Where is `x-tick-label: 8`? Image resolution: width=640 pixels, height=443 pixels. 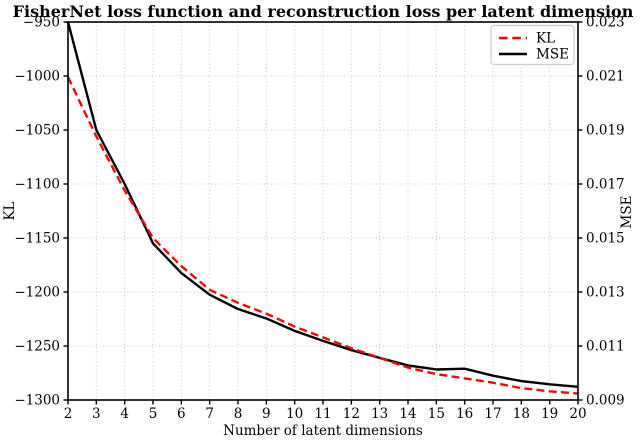
x-tick-label: 8 is located at coordinates (238, 414).